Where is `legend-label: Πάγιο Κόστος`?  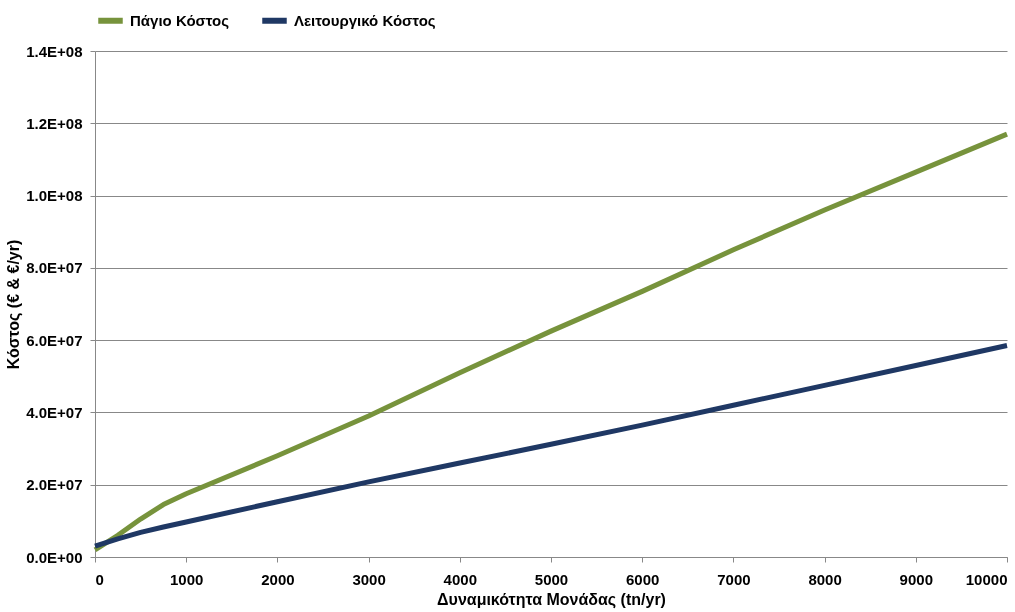 legend-label: Πάγιο Κόστος is located at coordinates (180, 20).